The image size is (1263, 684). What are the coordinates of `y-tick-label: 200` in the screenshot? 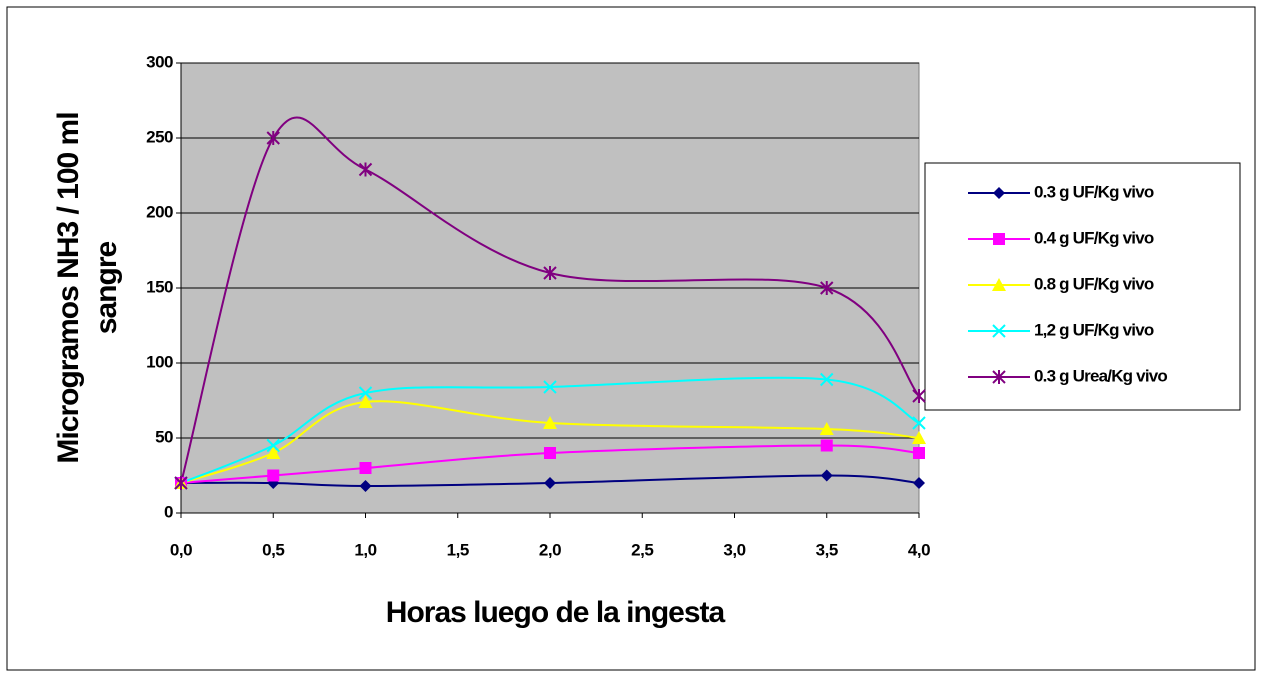 It's located at (159, 211).